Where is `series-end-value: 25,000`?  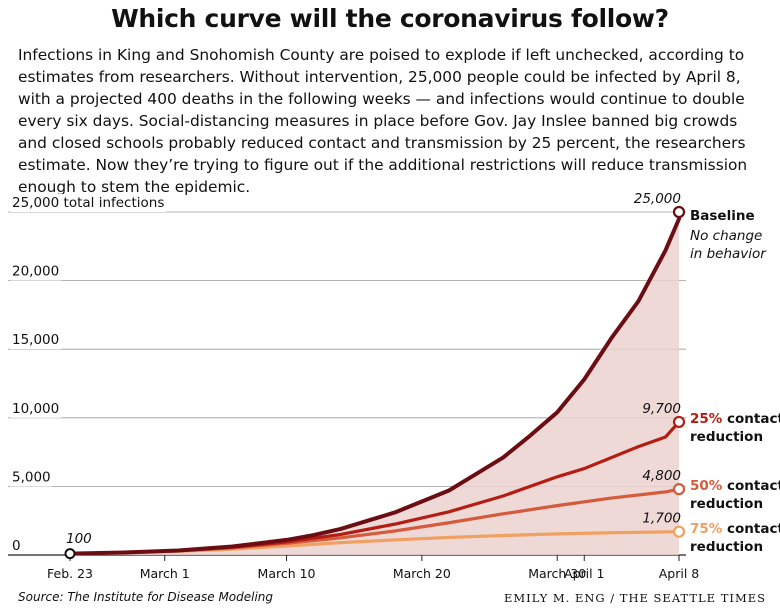 series-end-value: 25,000 is located at coordinates (657, 199).